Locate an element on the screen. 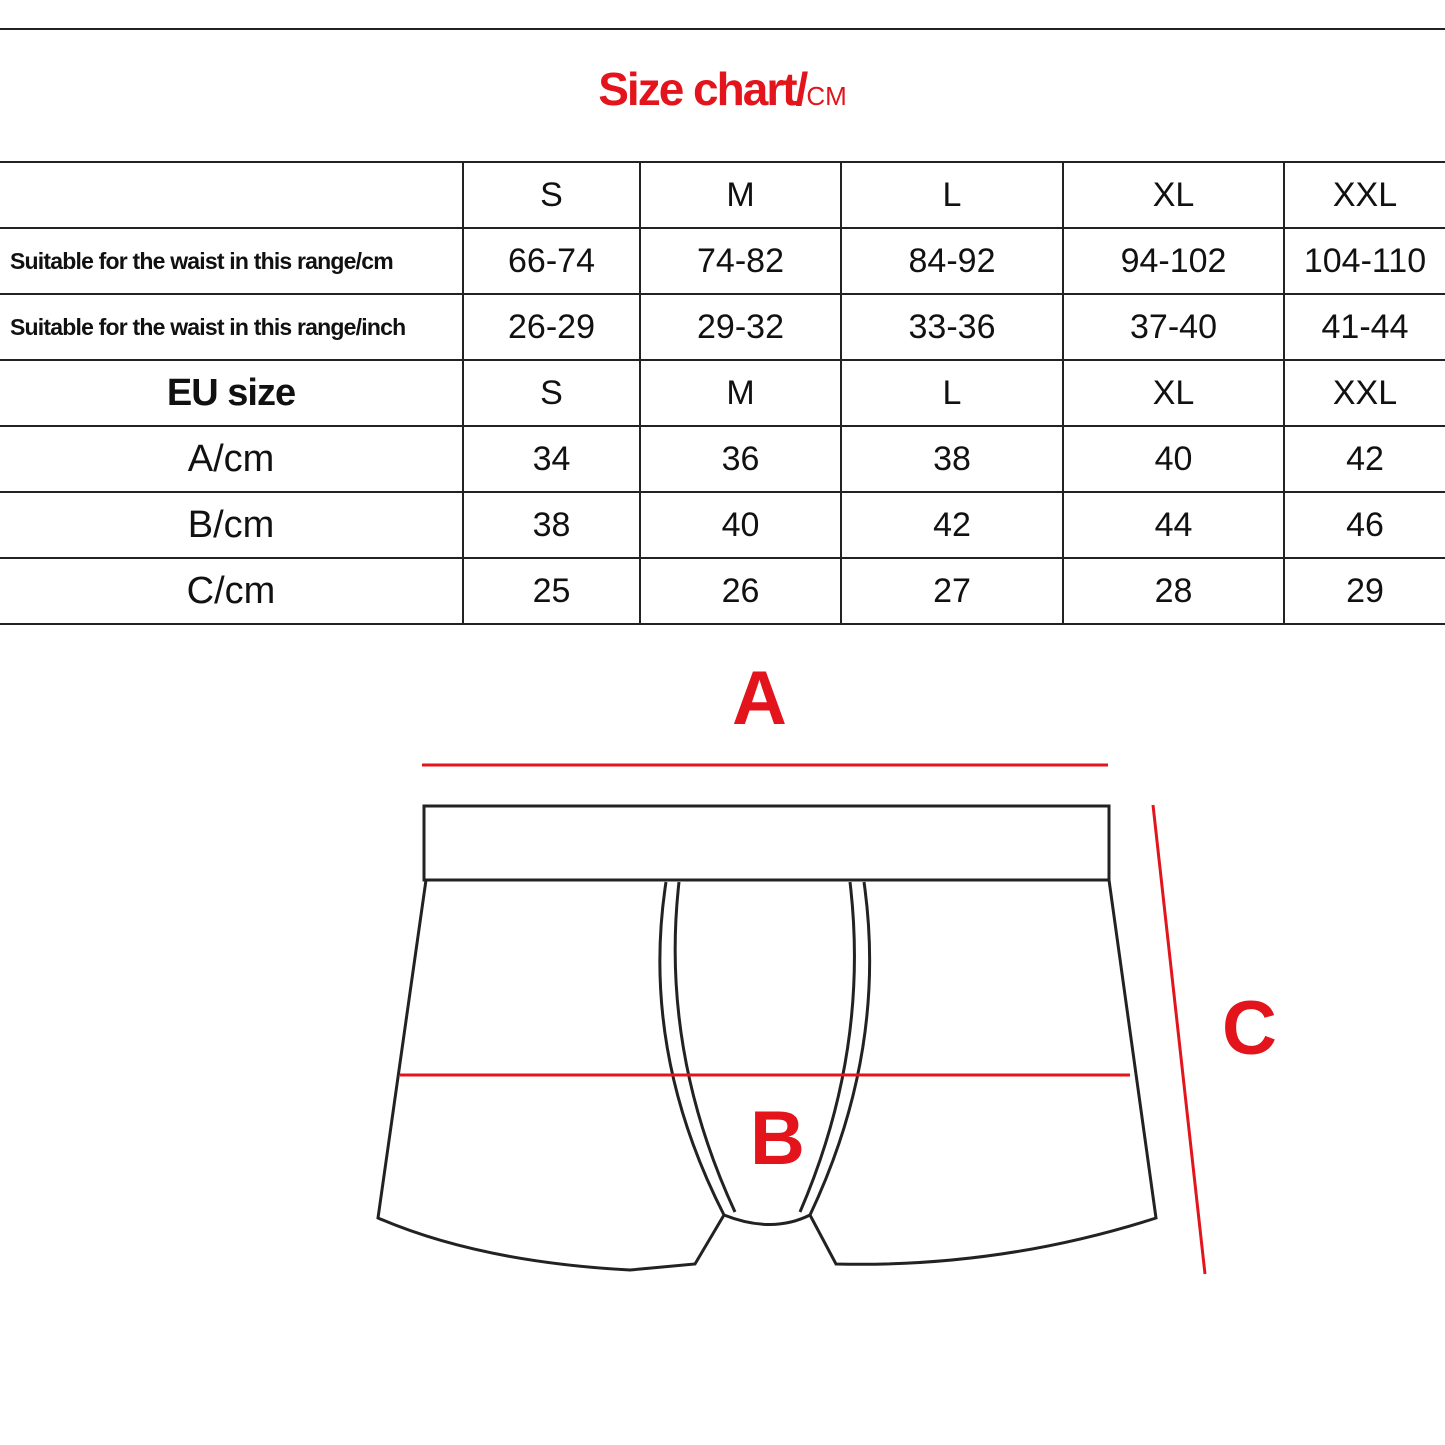 The height and width of the screenshot is (1445, 1445). table-cell: 29 is located at coordinates (1364, 591).